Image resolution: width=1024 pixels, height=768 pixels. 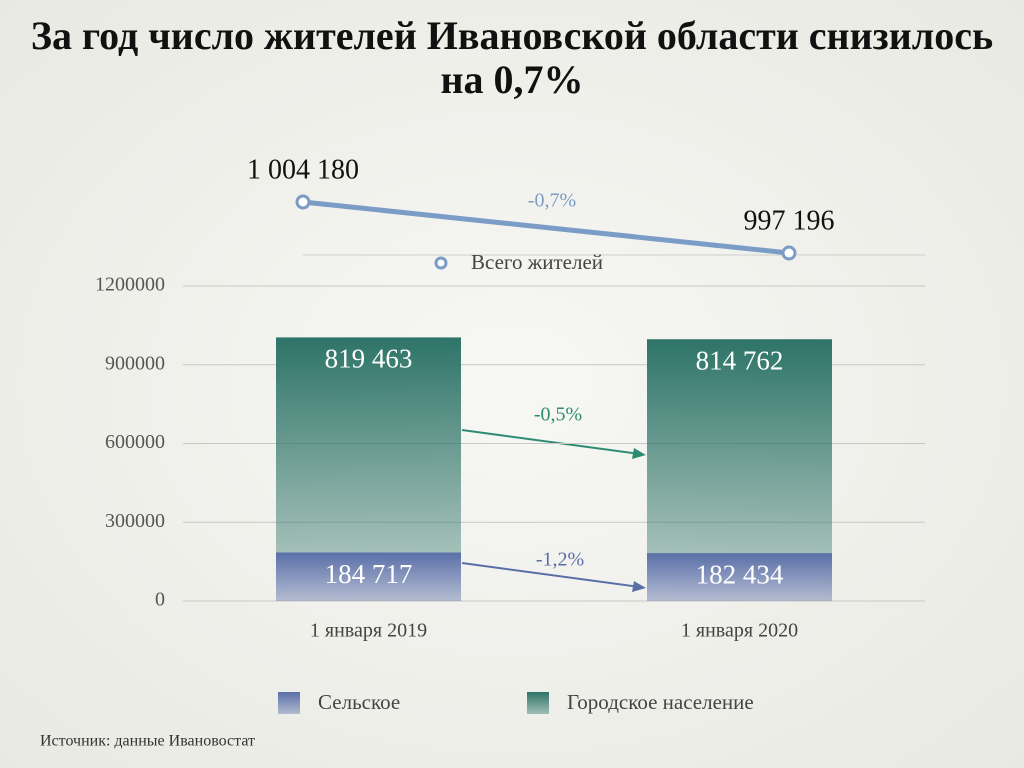 What do you see at coordinates (303, 169) in the screenshot?
I see `total-label: 1 004 180` at bounding box center [303, 169].